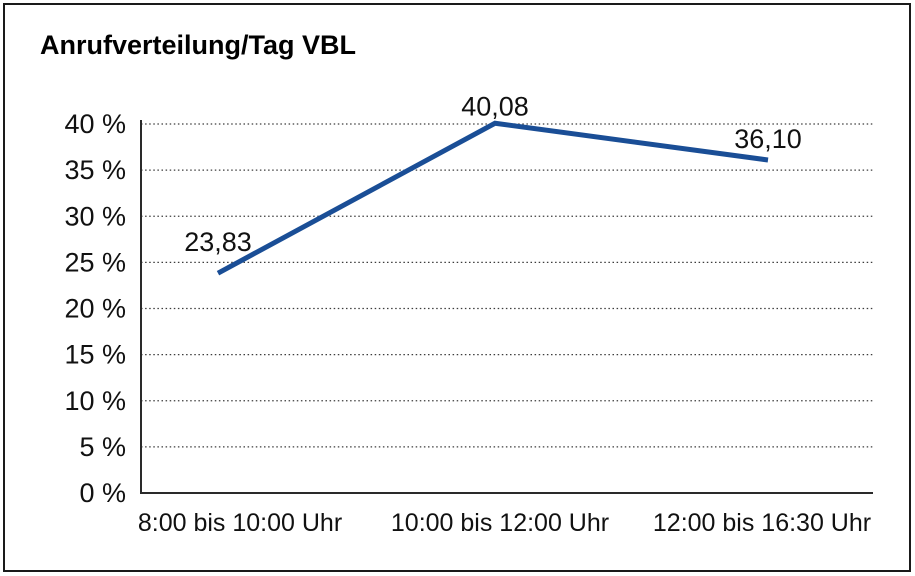 This screenshot has height=576, width=915. I want to click on y-tick-label: 40 %, so click(95, 124).